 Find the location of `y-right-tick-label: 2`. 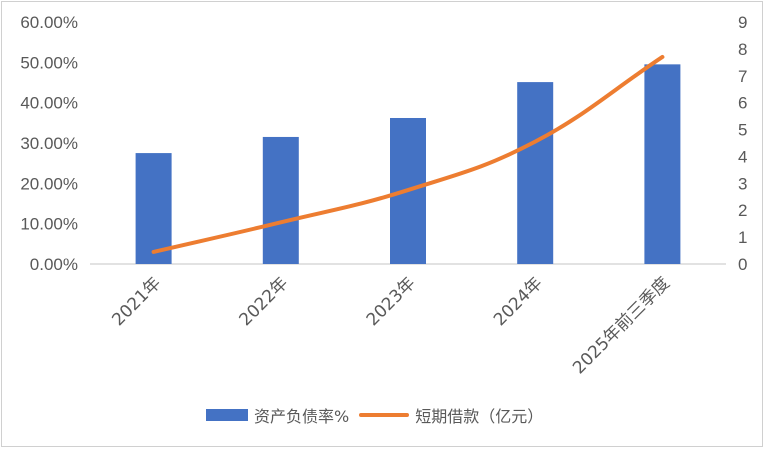

y-right-tick-label: 2 is located at coordinates (742, 210).